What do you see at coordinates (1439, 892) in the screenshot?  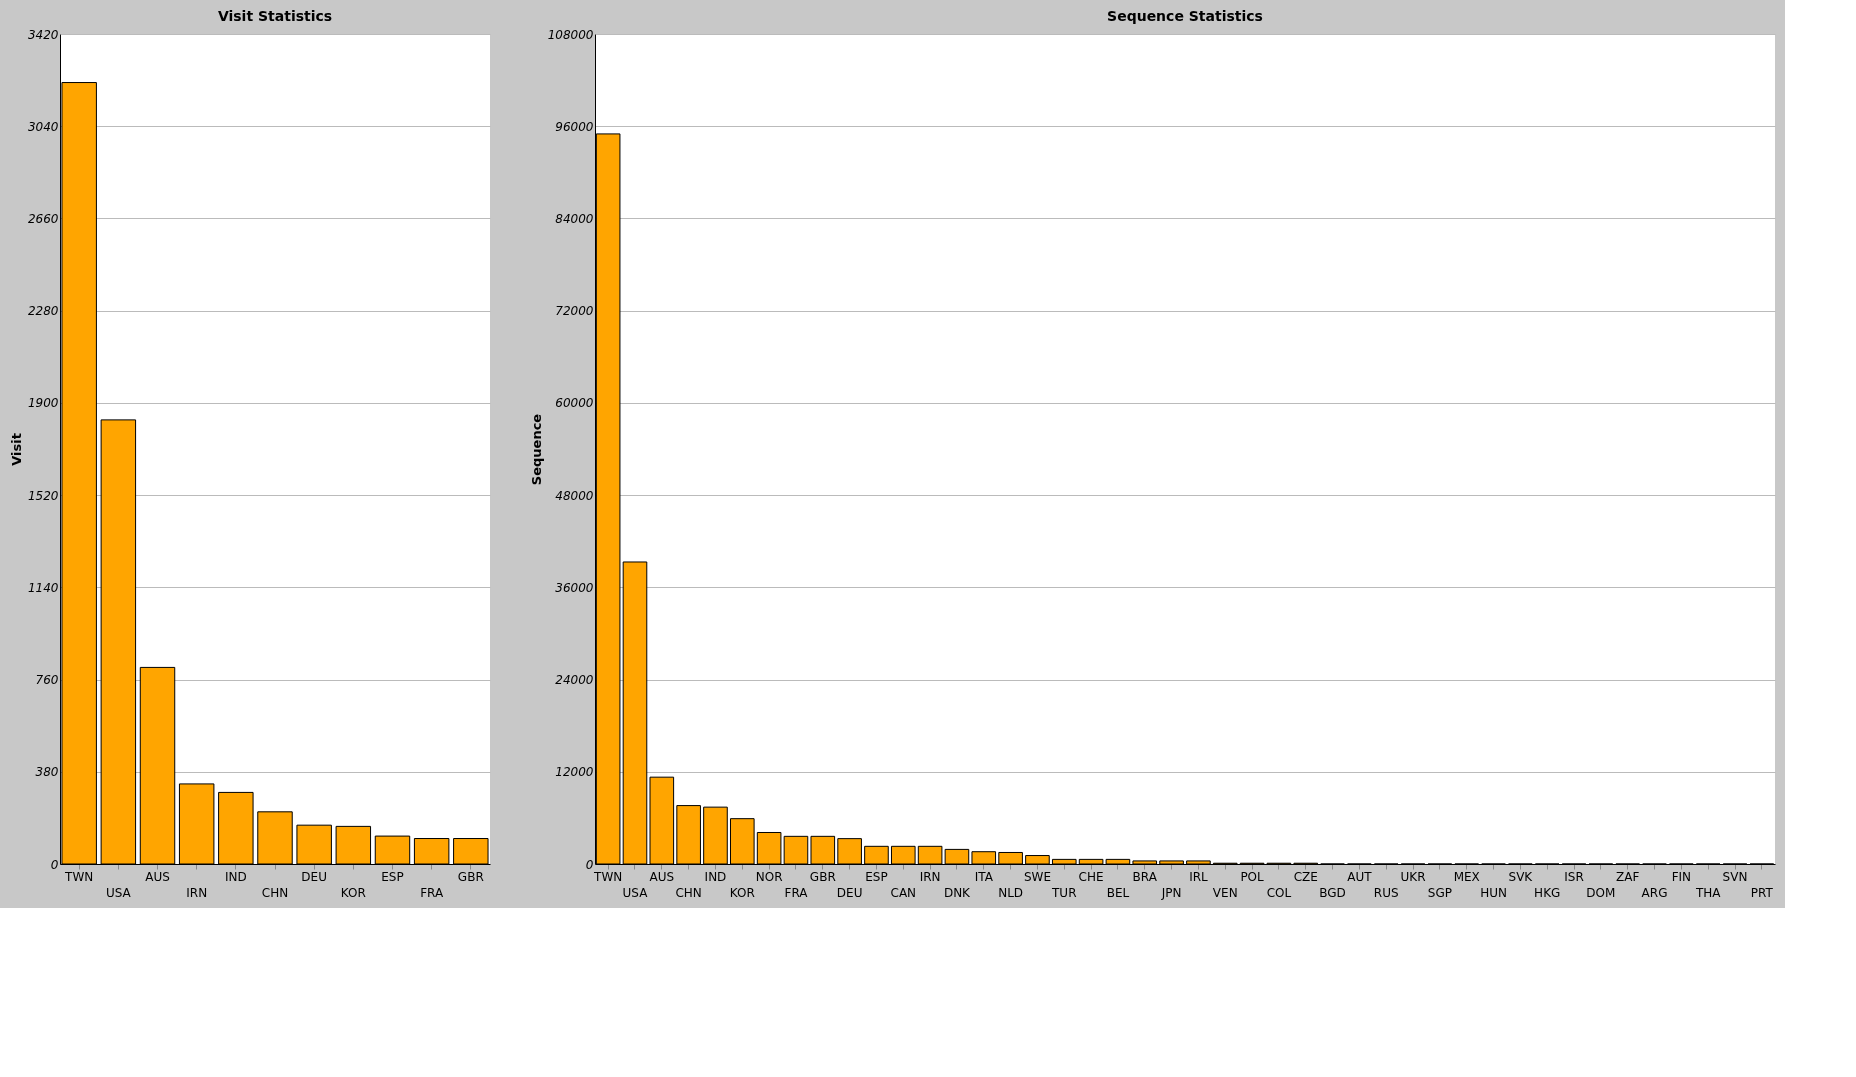 I see `x-tick-label: SGP` at bounding box center [1439, 892].